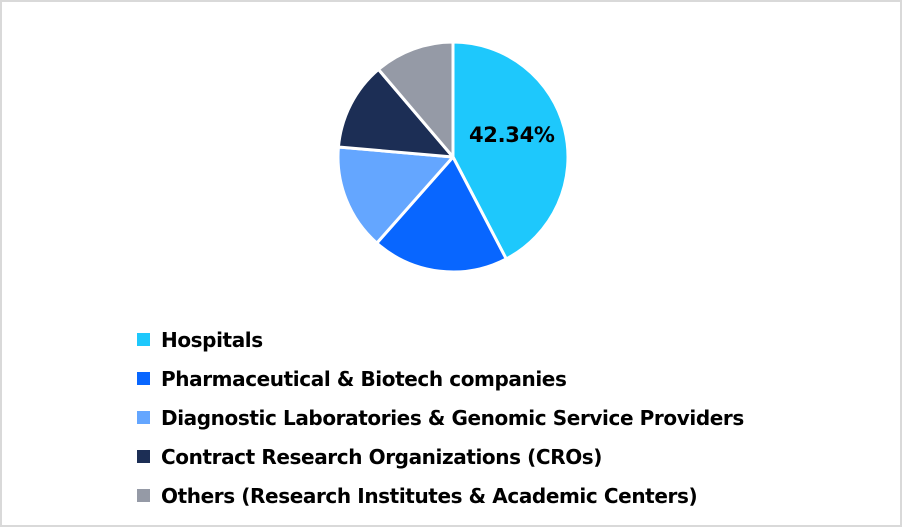 The image size is (902, 527). I want to click on legend-label: Hospitals, so click(212, 339).